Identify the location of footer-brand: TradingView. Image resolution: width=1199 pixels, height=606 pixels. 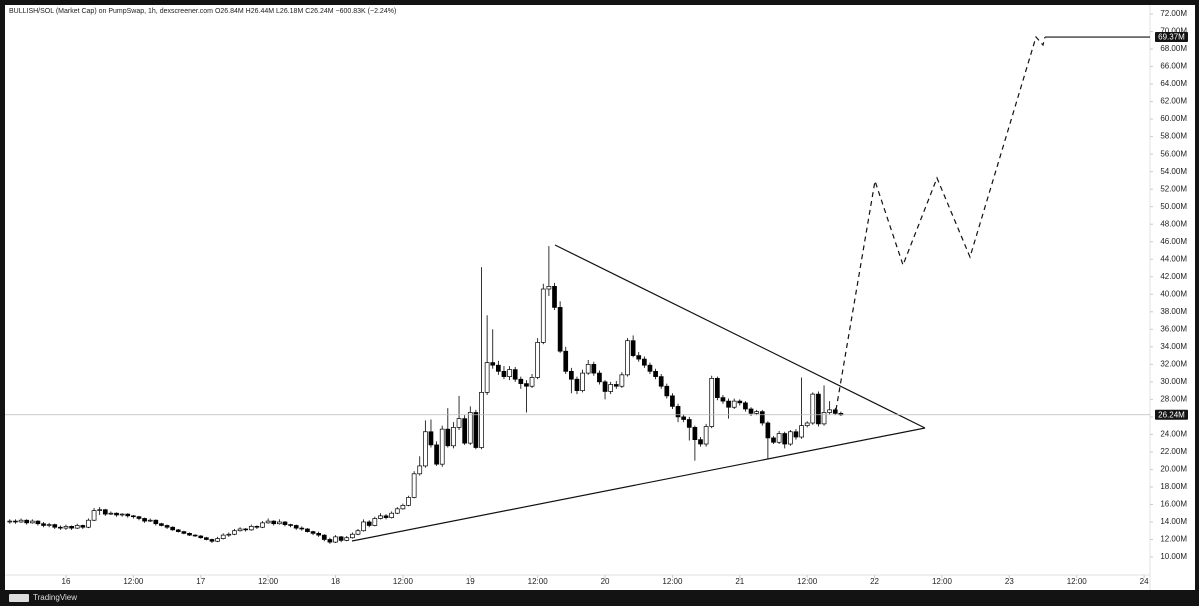
(55, 597).